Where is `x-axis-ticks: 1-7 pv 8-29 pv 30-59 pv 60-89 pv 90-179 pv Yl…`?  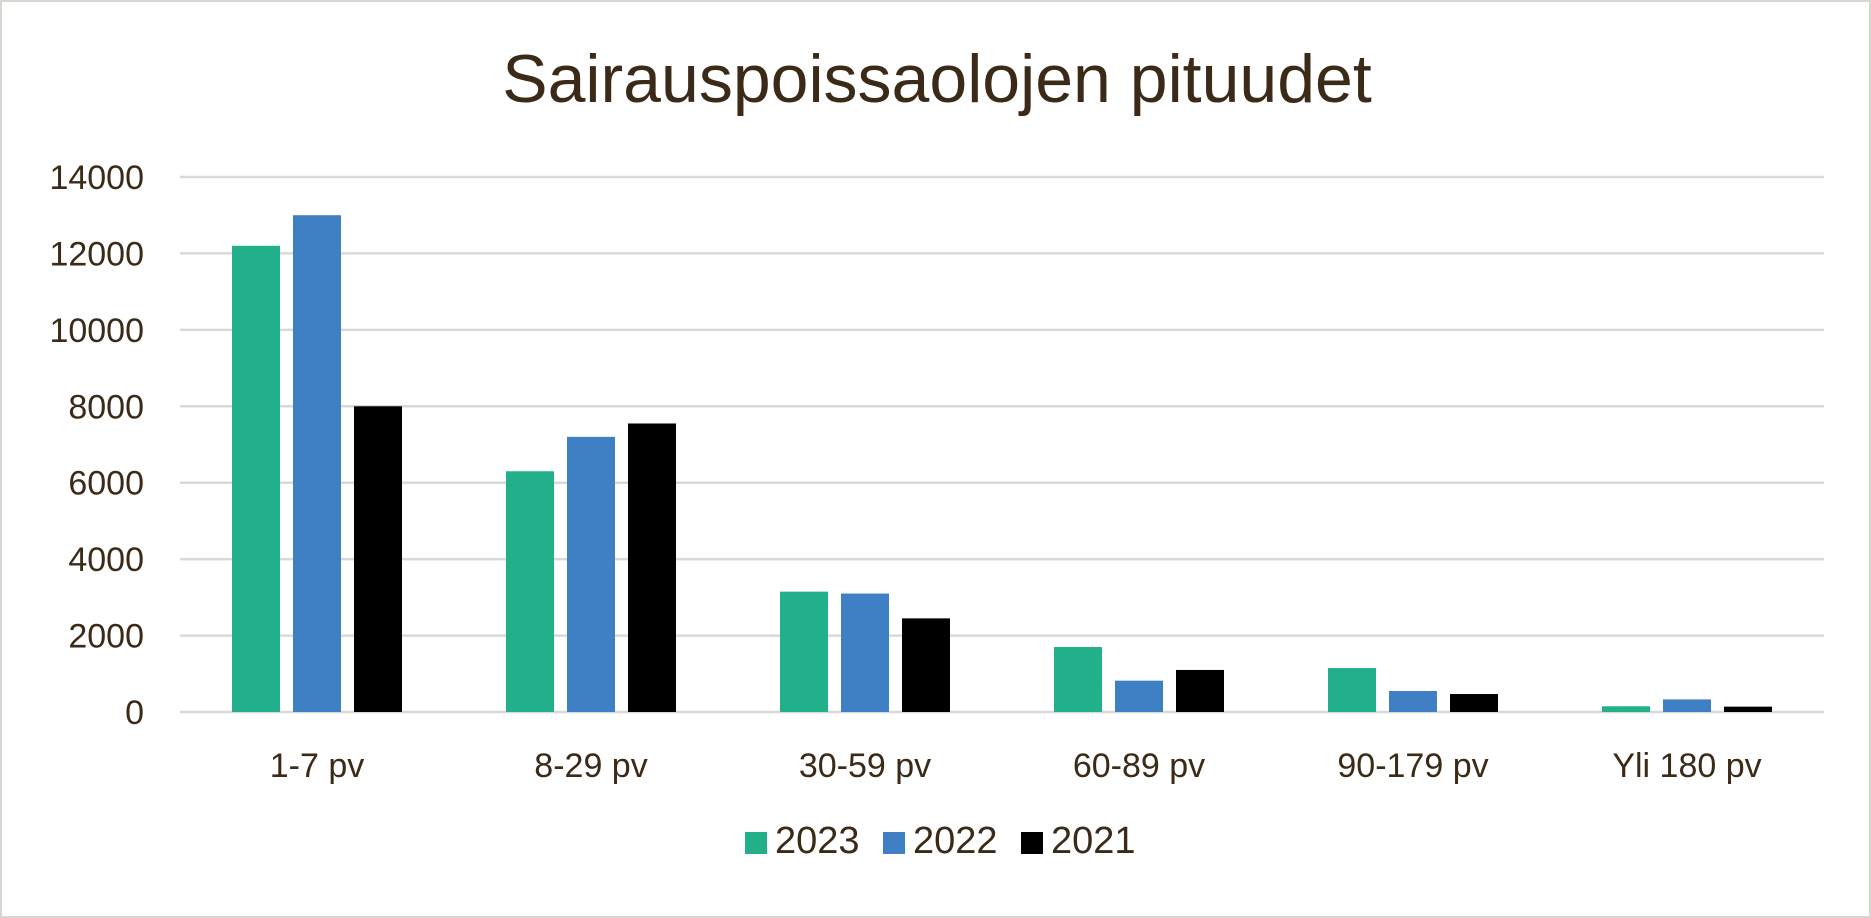 x-axis-ticks: 1-7 pv 8-29 pv 30-59 pv 60-89 pv 90-179 pv Yl… is located at coordinates (1016, 766).